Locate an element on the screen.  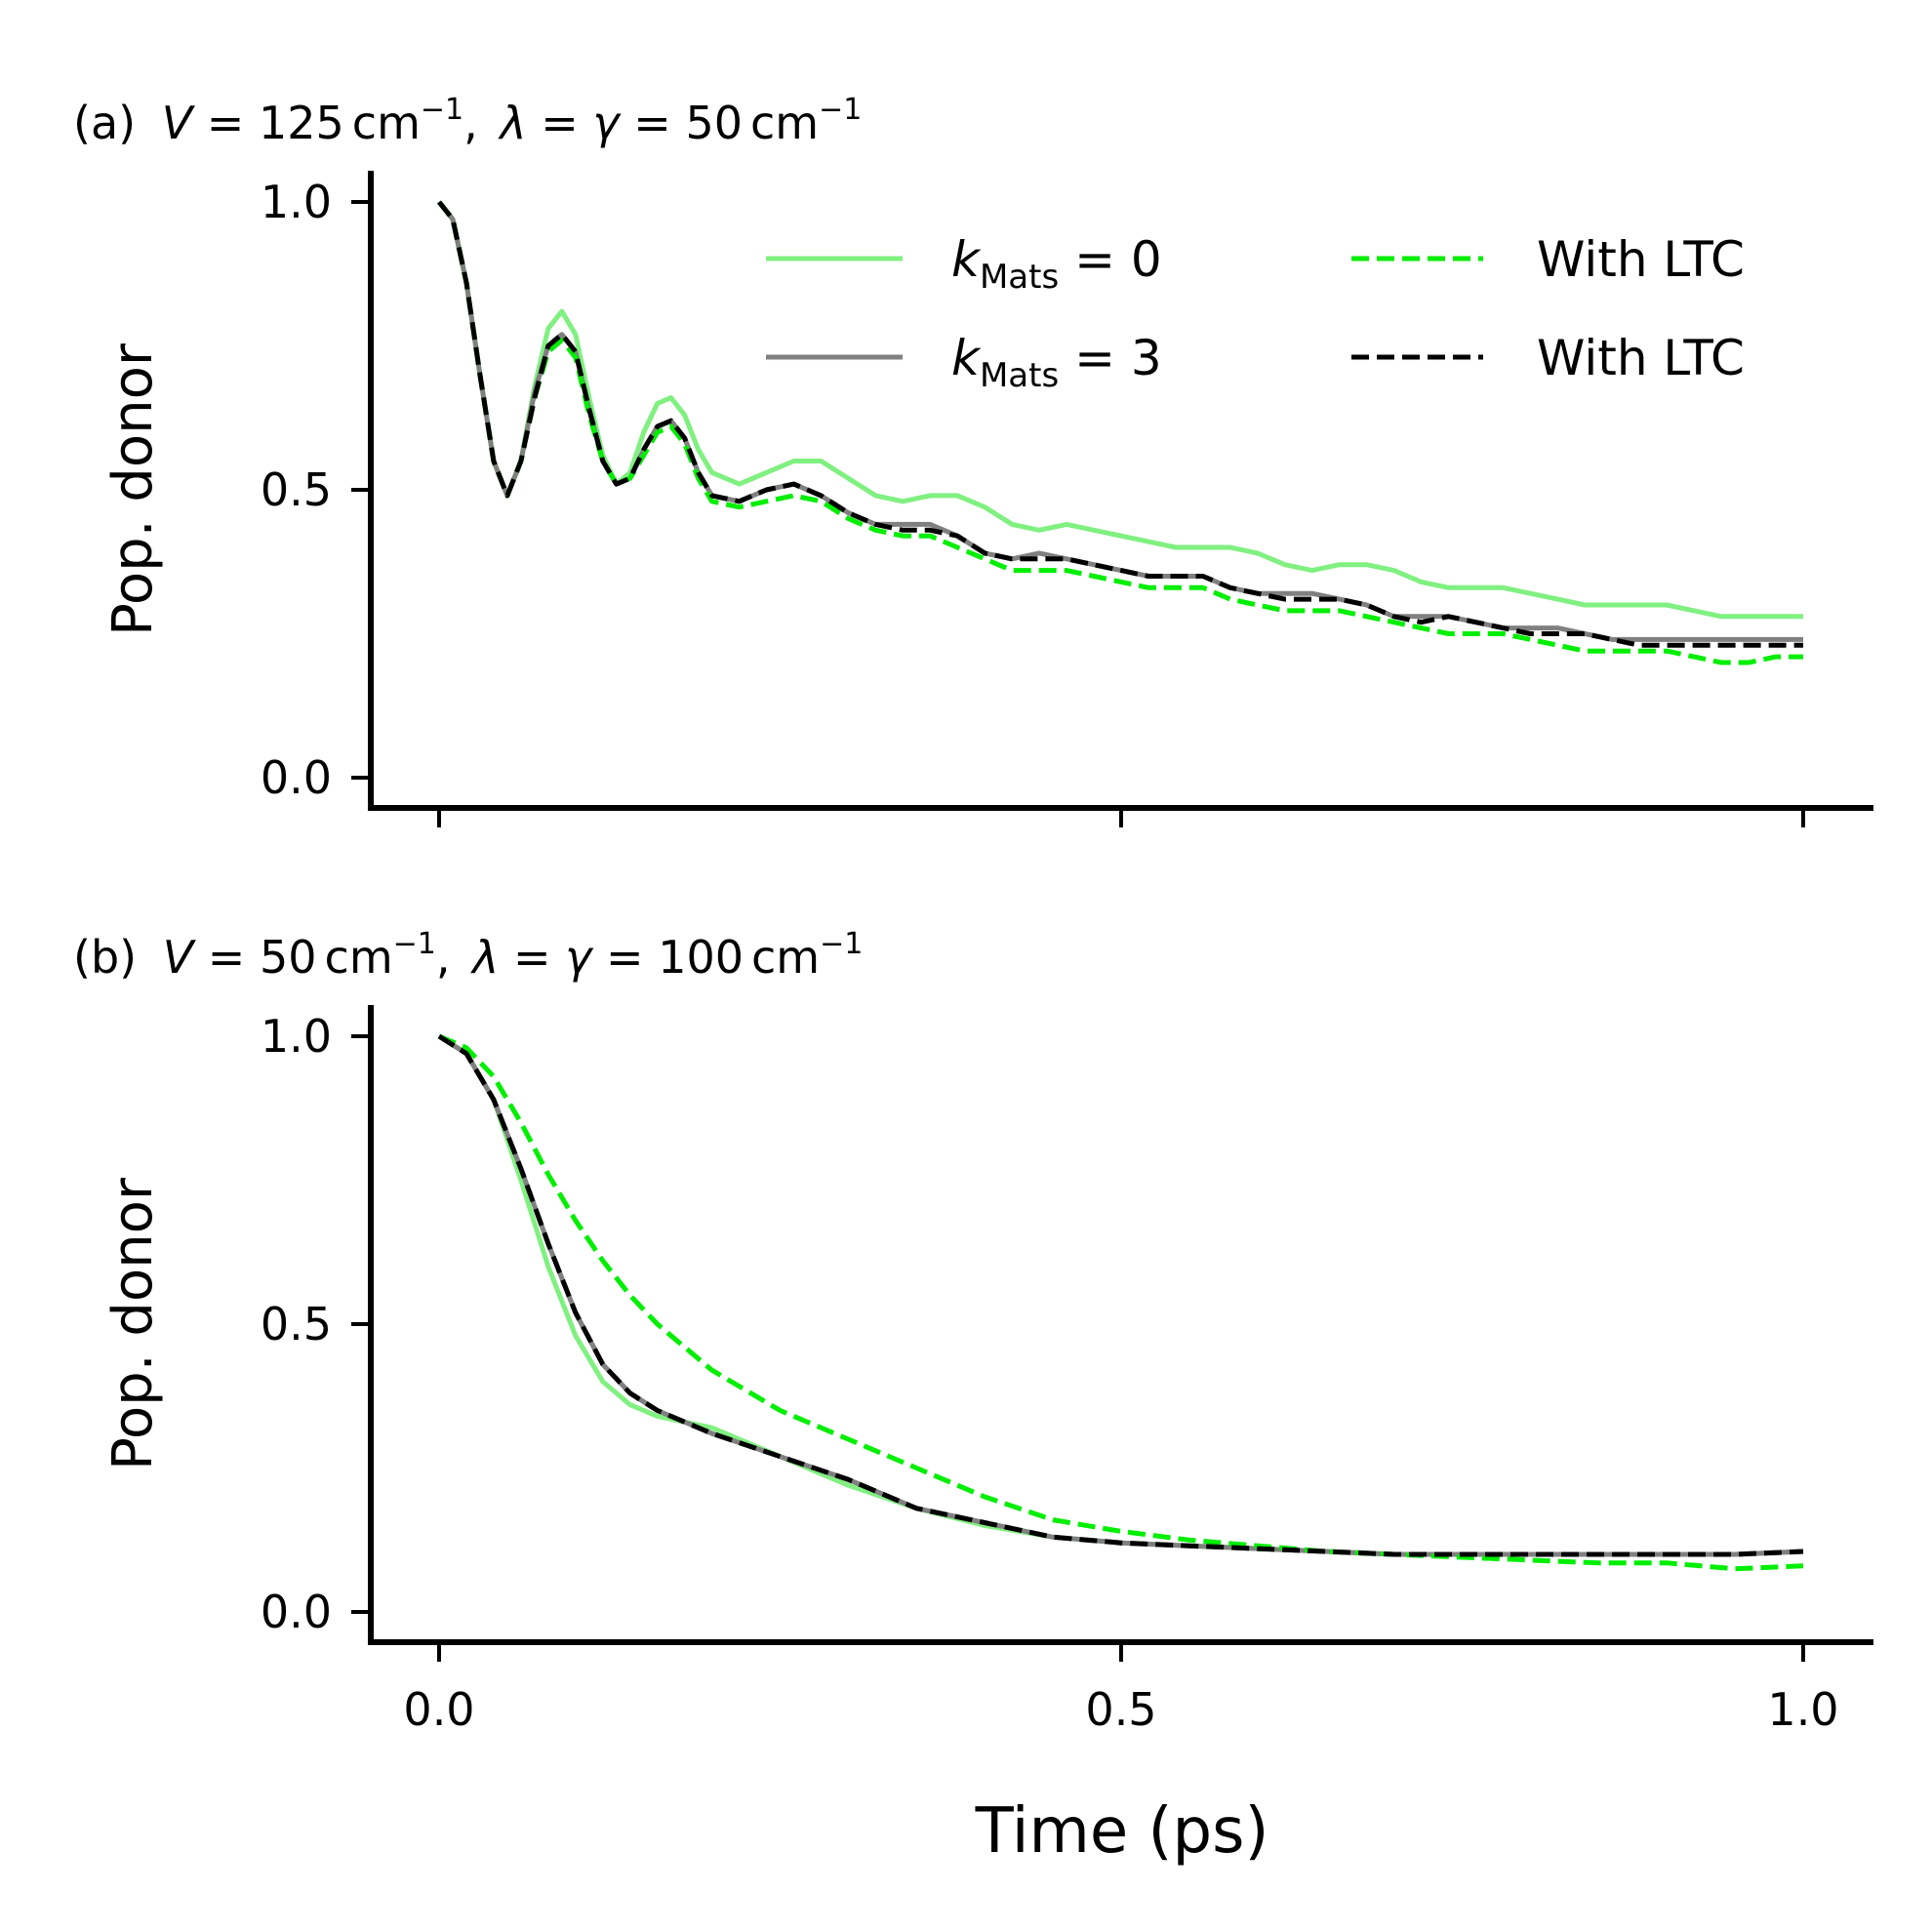
panel-a-title-prefix: (a) is located at coordinates (104, 123).